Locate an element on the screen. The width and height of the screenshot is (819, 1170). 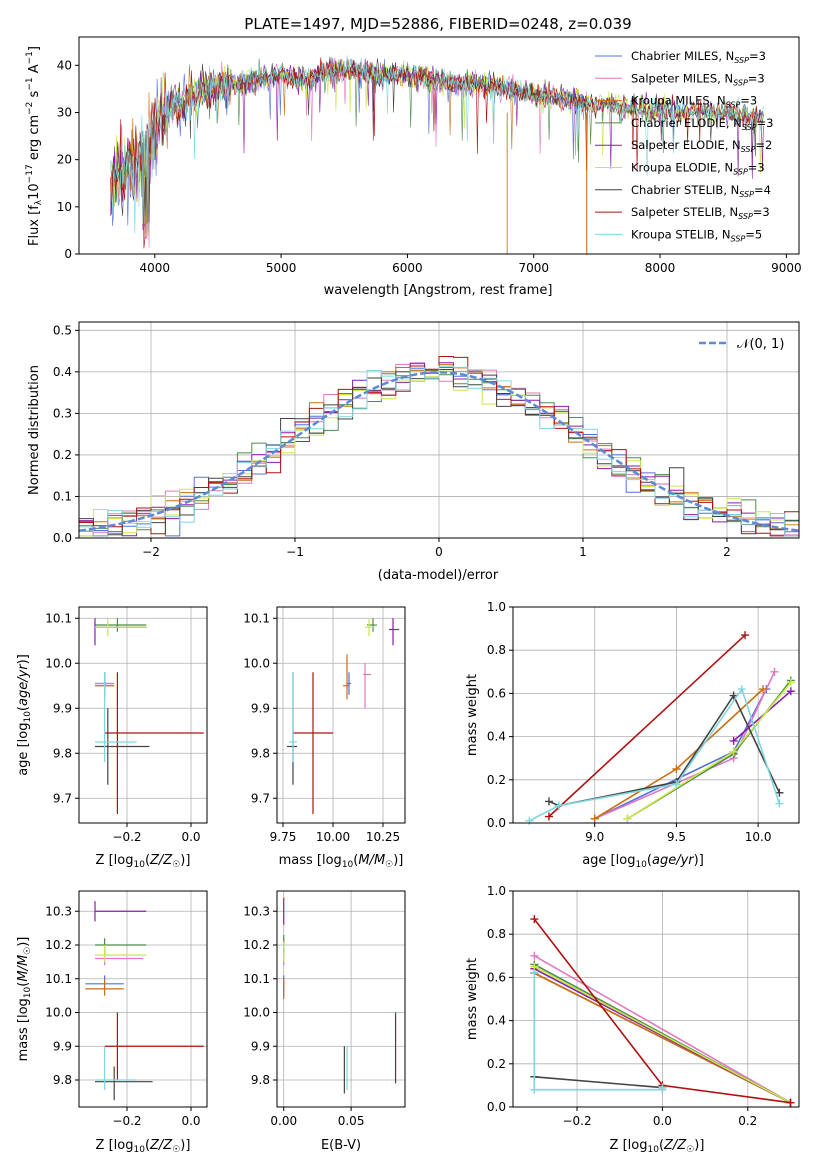
legend-label: Salpeter ELODIE, NSSP=2 is located at coordinates (701, 146).